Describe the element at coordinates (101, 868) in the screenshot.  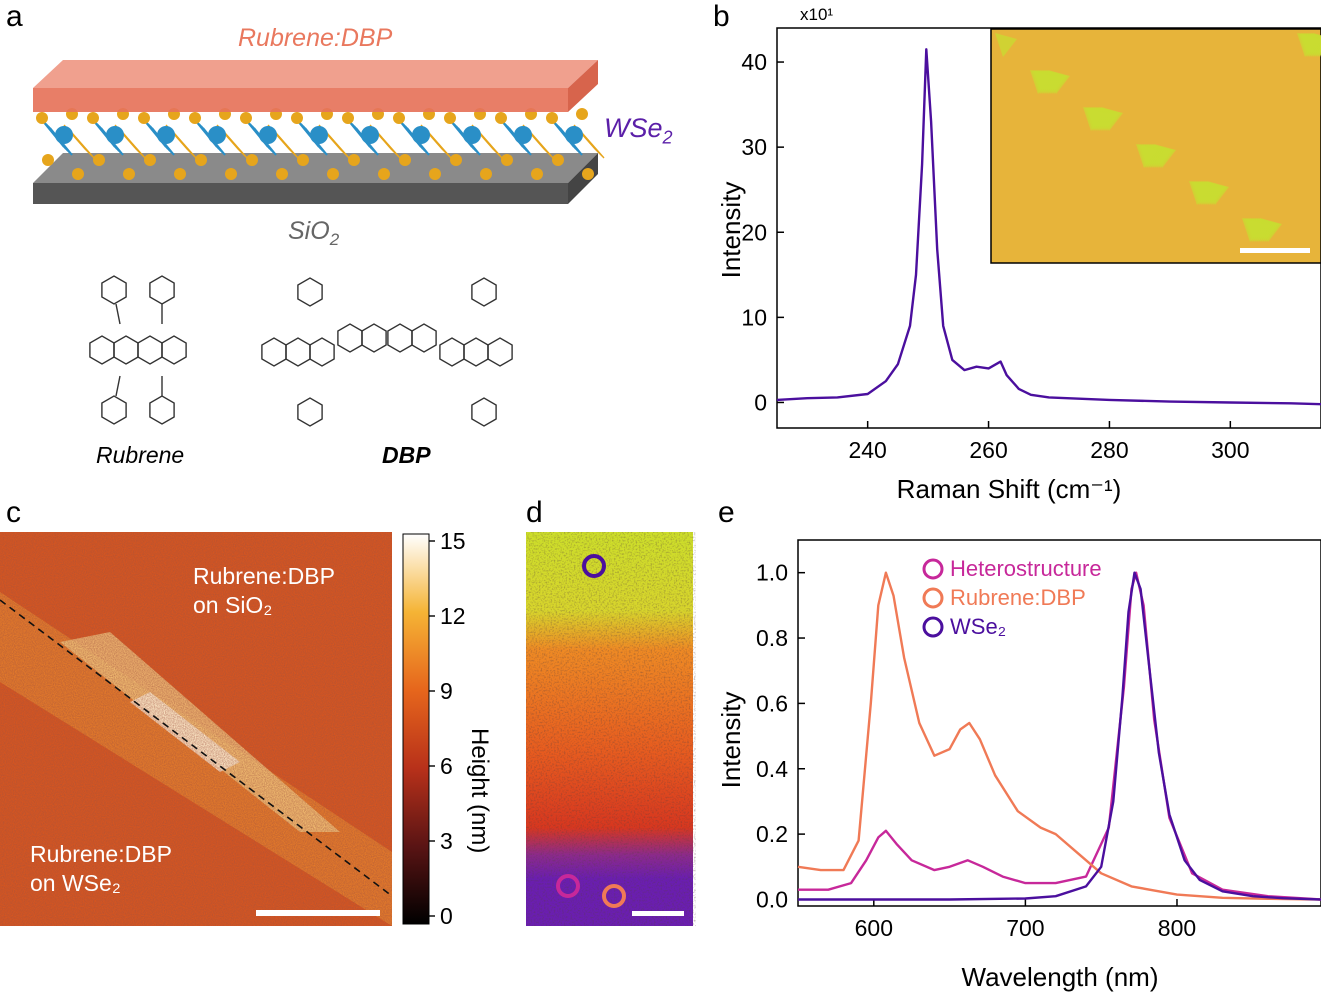
I see `annotation-on-wse2: Rubrene:DBP on WSe₂` at that location.